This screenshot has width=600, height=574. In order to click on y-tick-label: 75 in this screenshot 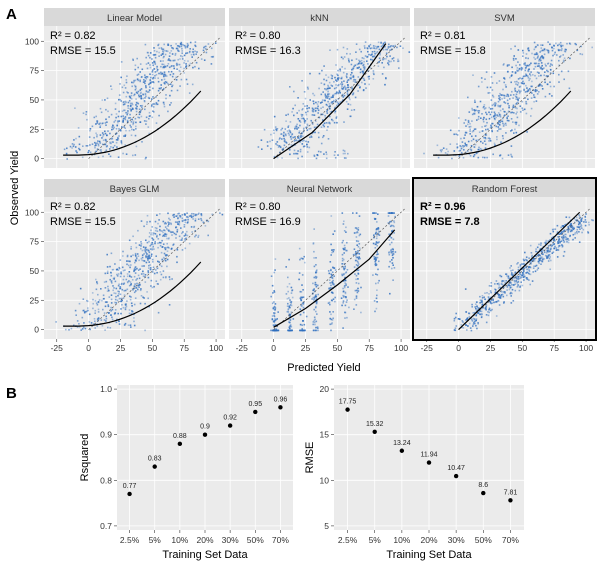, I will do `click(35, 242)`.